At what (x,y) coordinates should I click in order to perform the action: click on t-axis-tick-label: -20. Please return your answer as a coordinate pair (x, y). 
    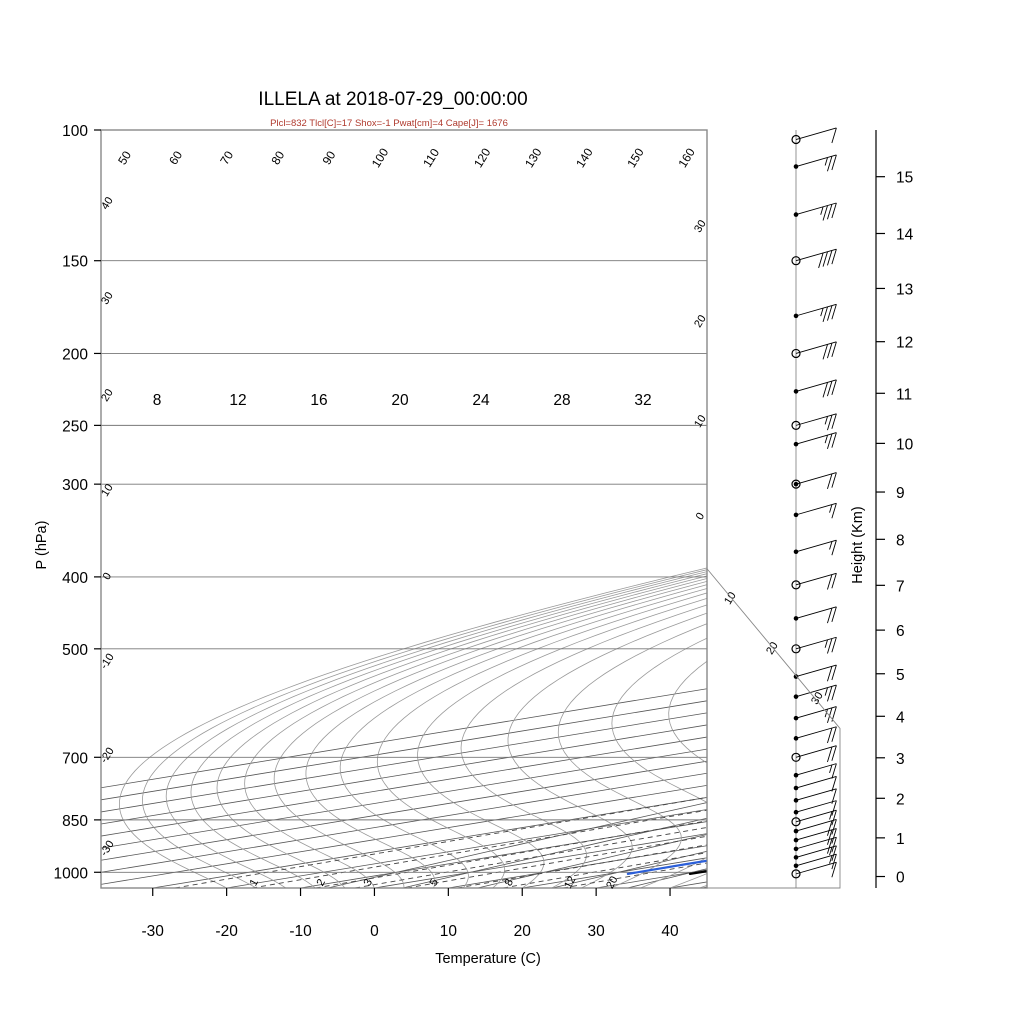
    Looking at the image, I should click on (226, 931).